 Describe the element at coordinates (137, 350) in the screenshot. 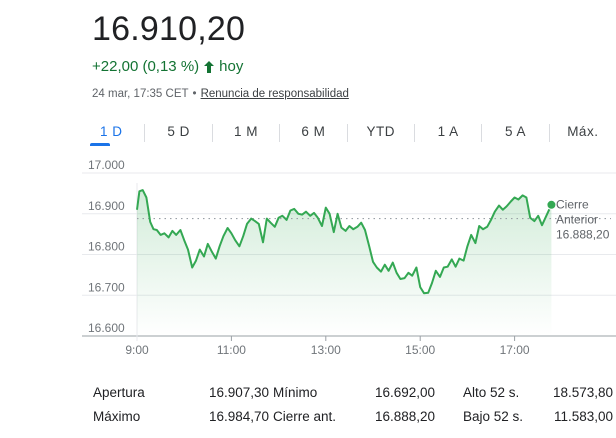

I see `x-tick-label: 9:00` at that location.